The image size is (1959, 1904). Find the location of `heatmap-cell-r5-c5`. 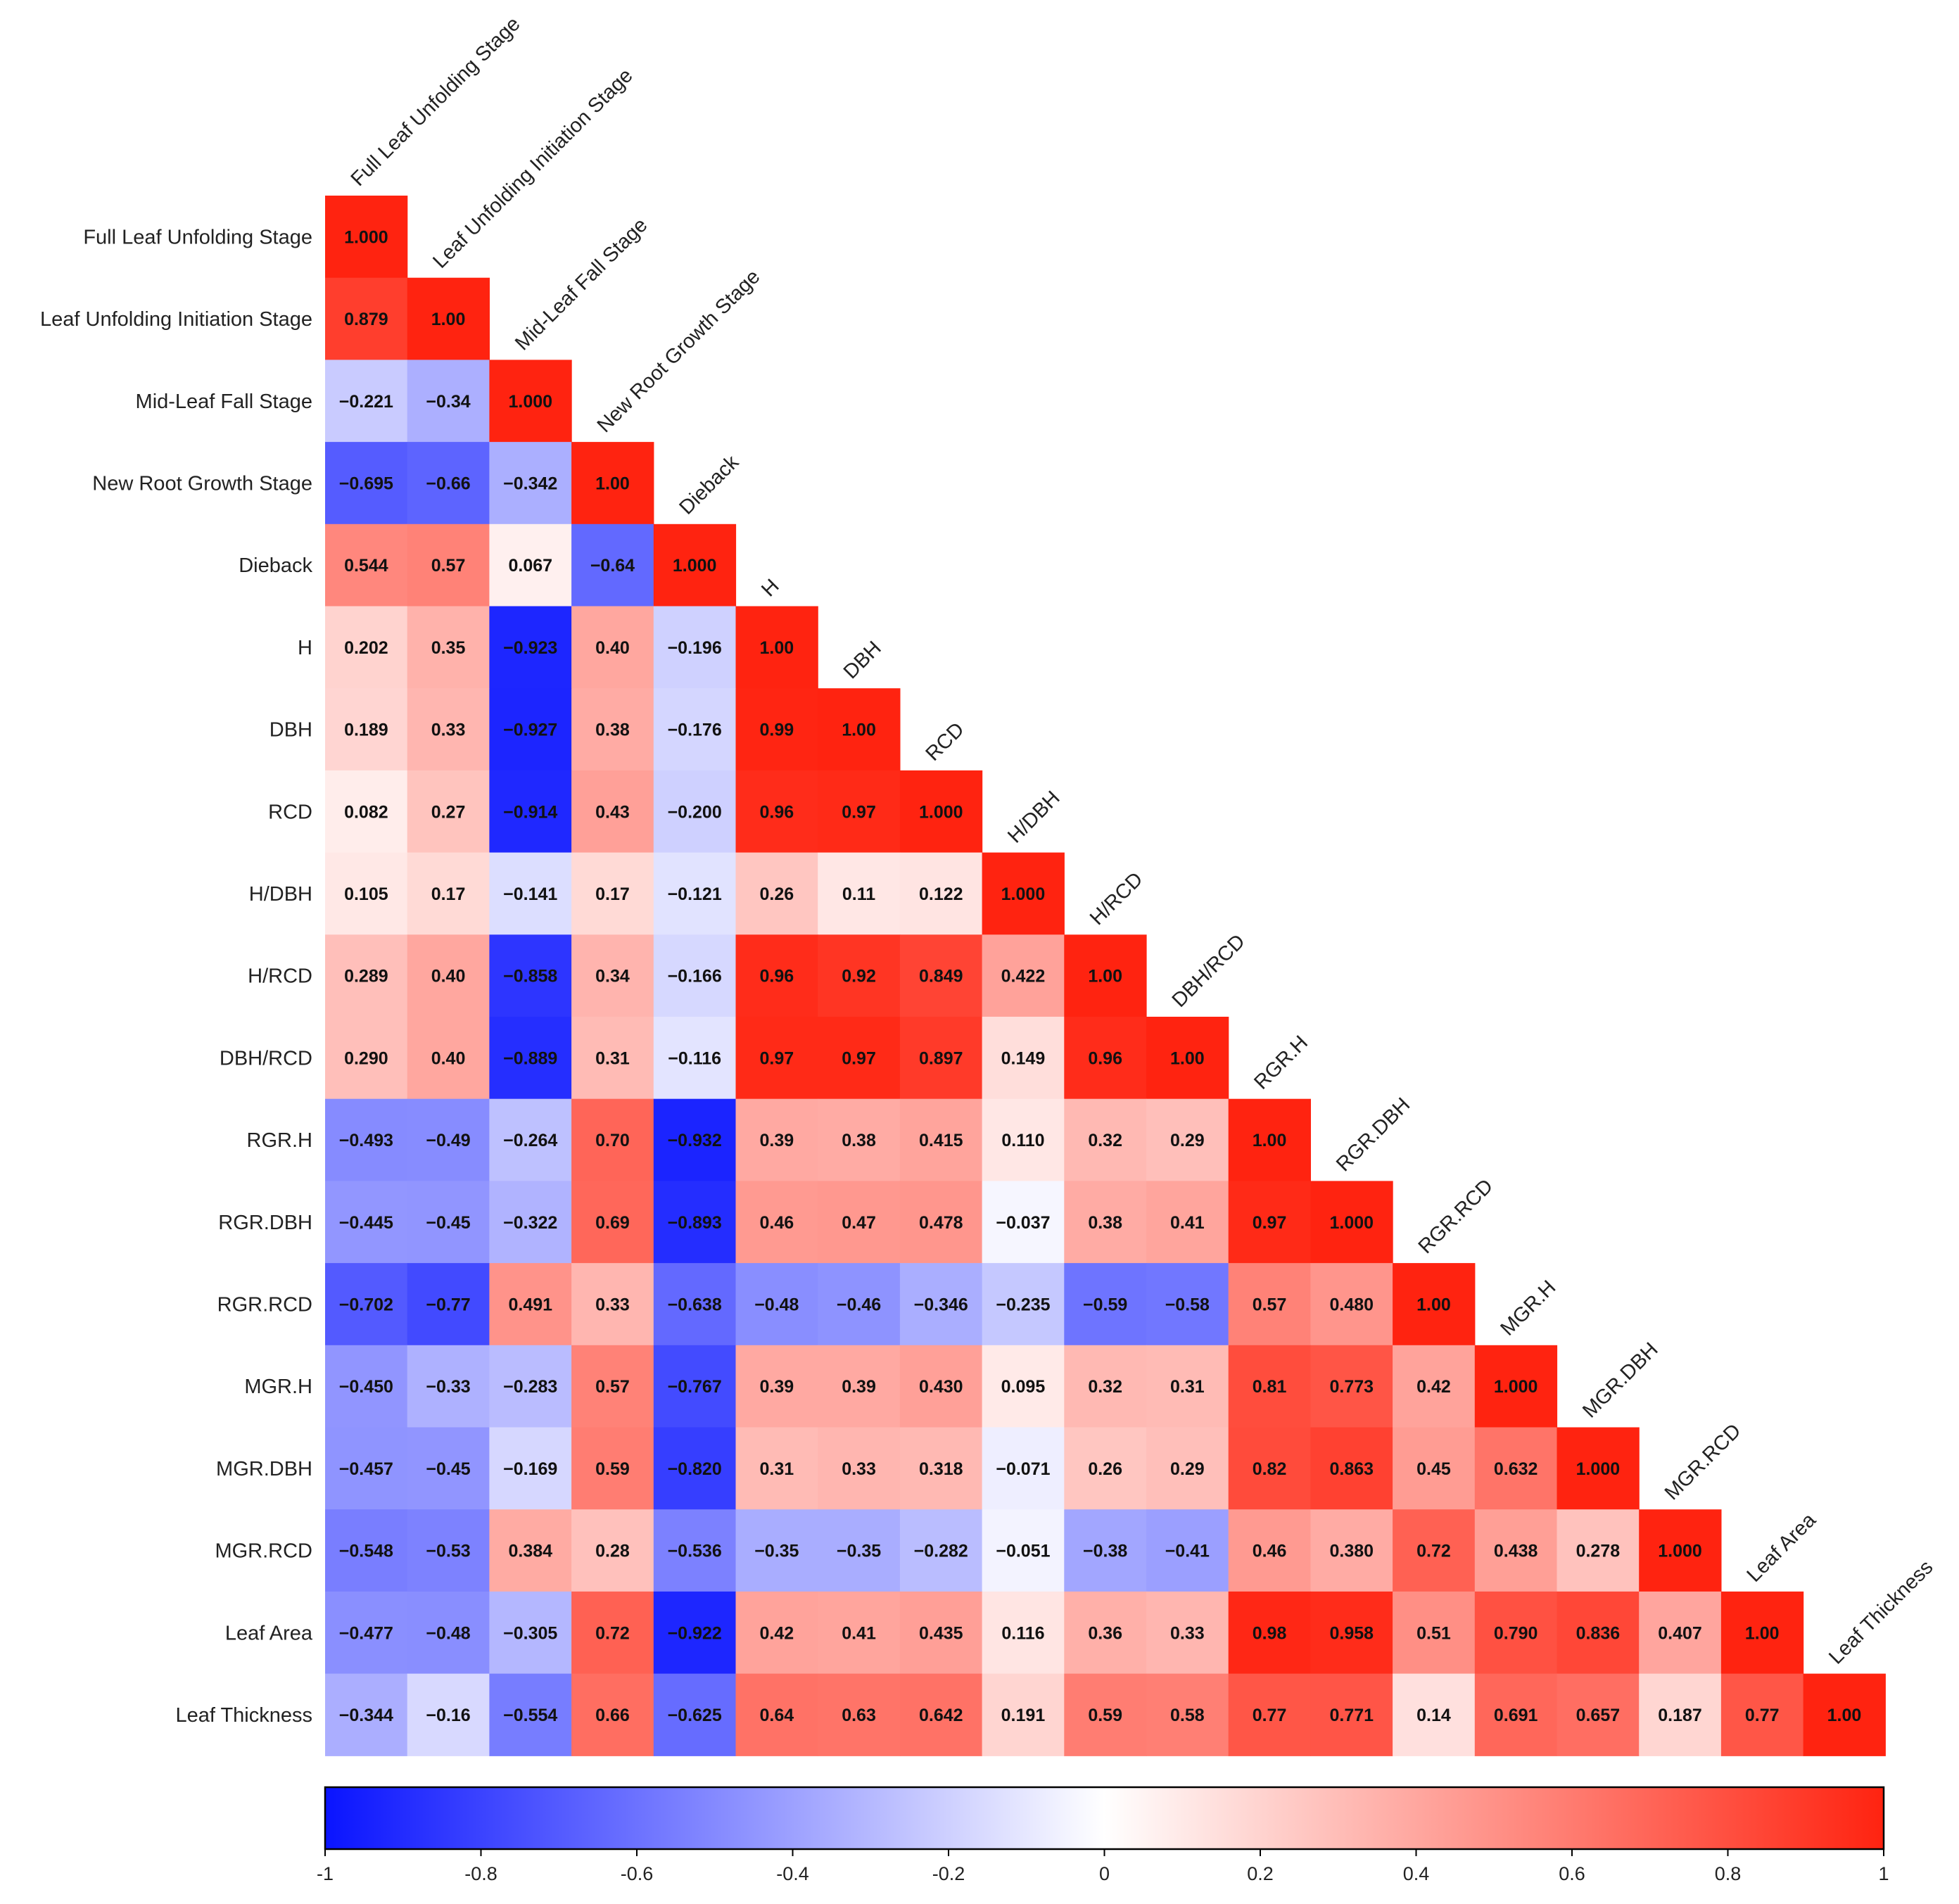

heatmap-cell-r5-c5 is located at coordinates (776, 647).